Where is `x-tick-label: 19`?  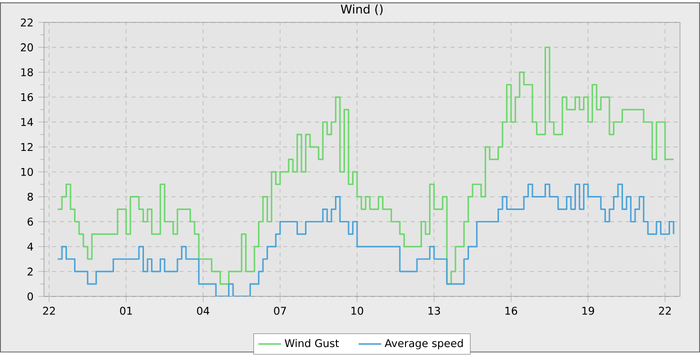
x-tick-label: 19 is located at coordinates (588, 310).